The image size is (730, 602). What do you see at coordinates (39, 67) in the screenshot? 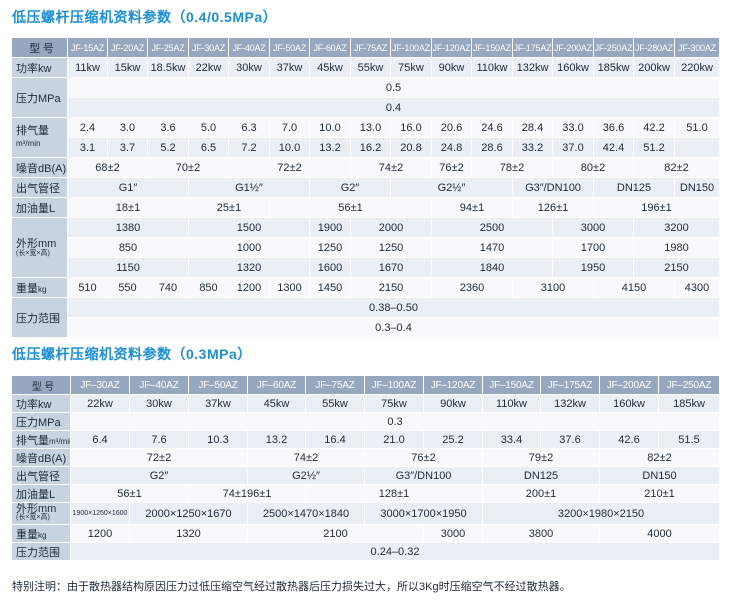
I see `power-label: 功率kw` at bounding box center [39, 67].